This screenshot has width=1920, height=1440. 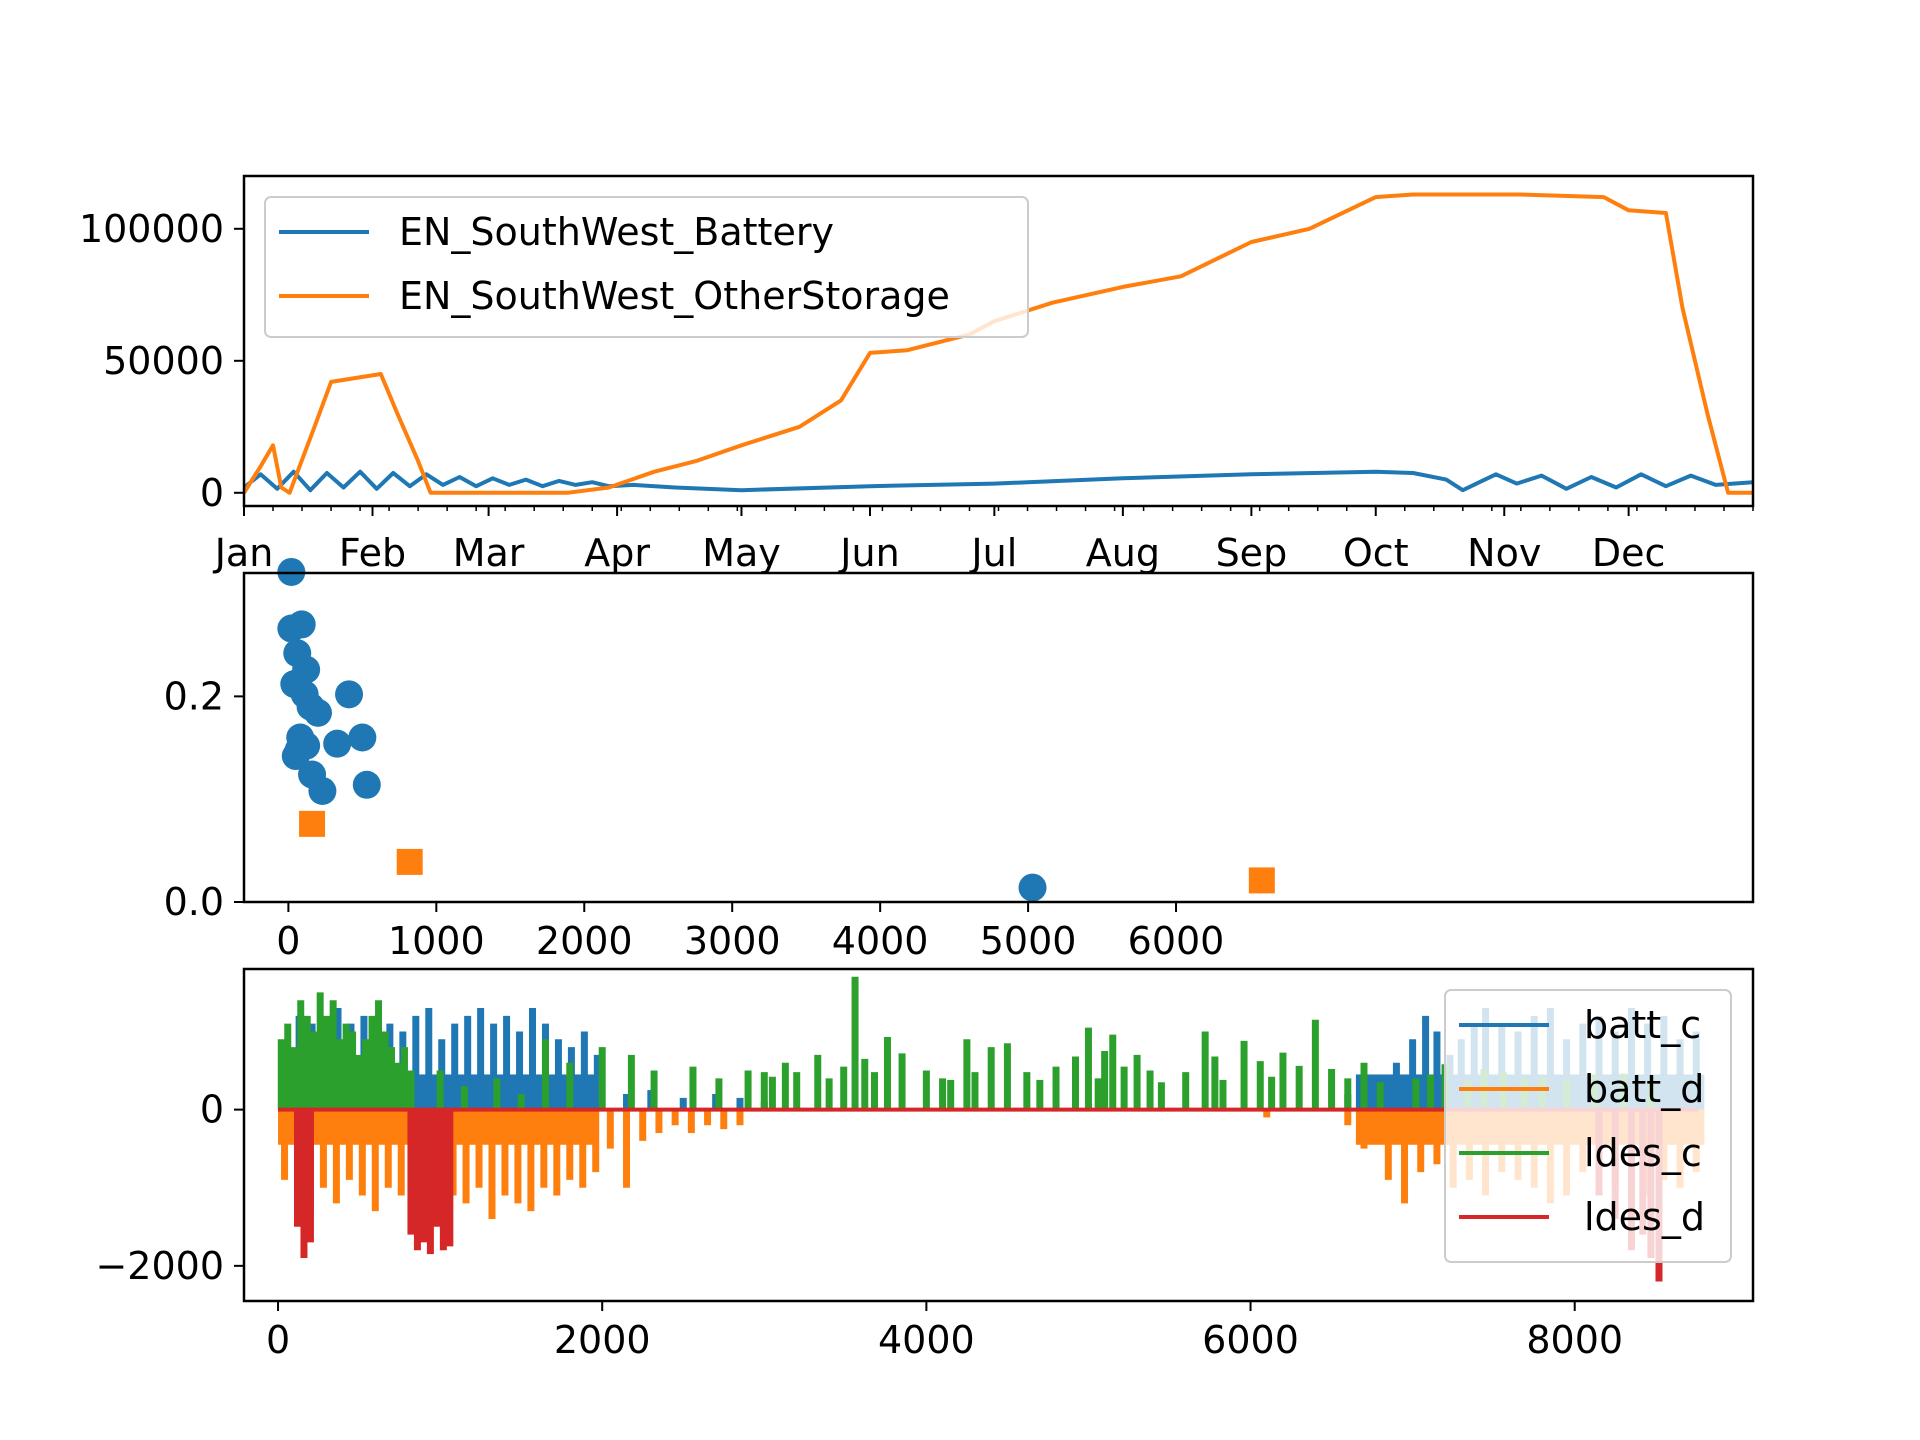 I want to click on x-tick-label: 1000, so click(x=436, y=941).